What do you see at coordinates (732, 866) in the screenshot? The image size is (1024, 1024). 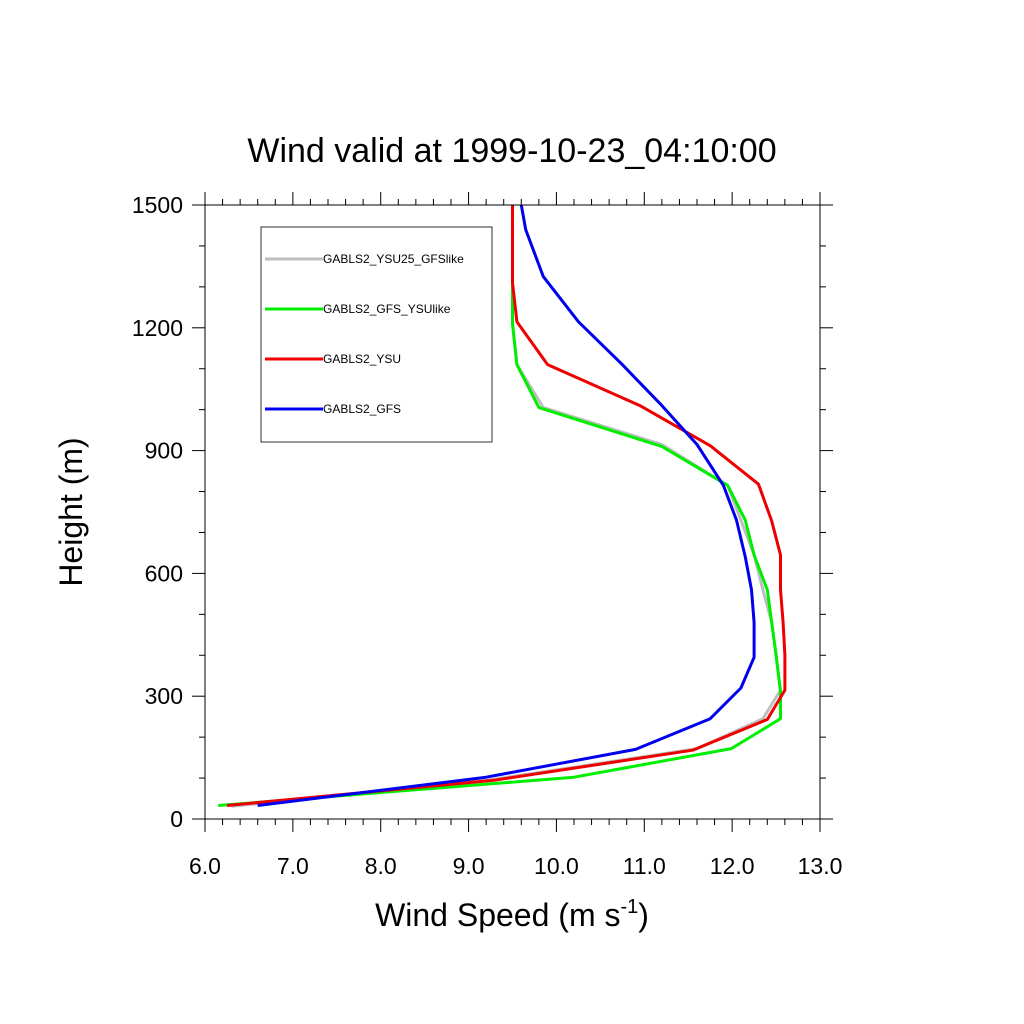 I see `x-tick-label: 12.0` at bounding box center [732, 866].